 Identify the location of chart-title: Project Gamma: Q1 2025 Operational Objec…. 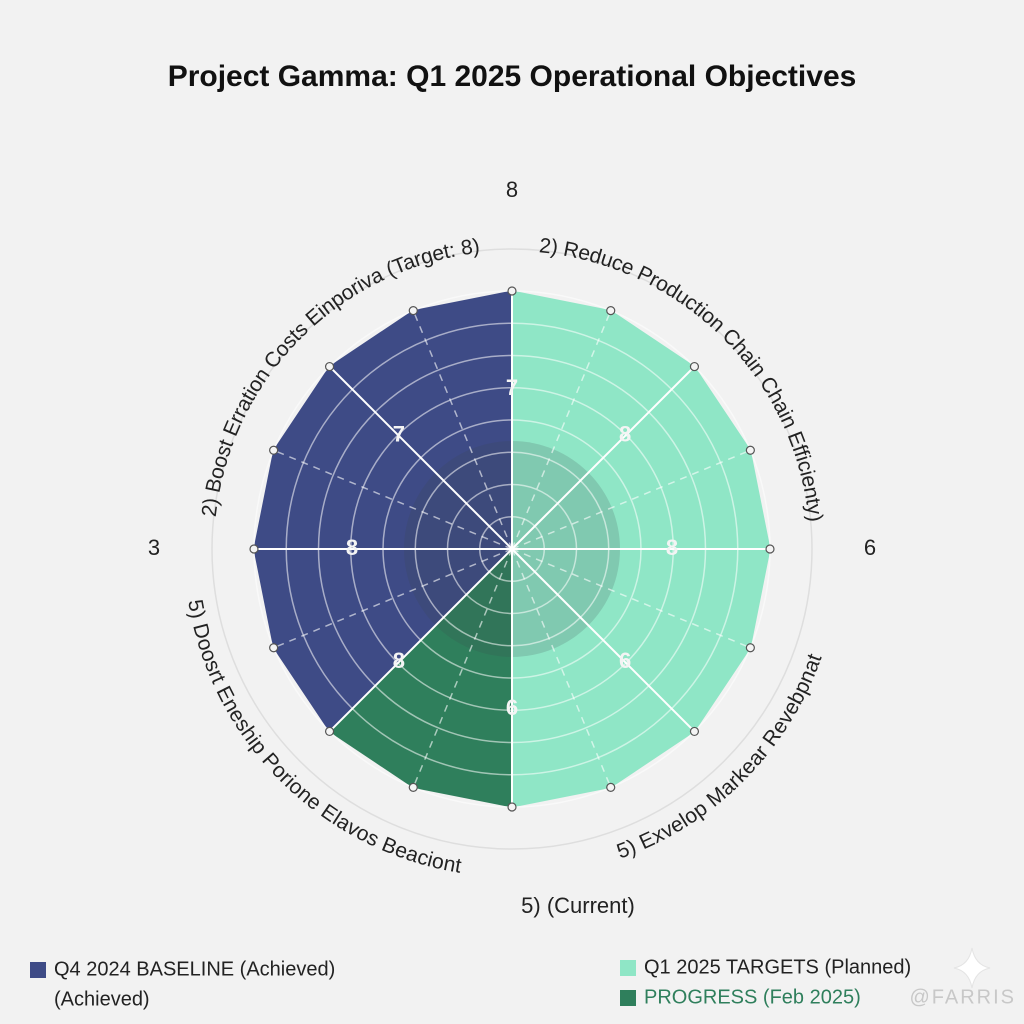
(512, 76).